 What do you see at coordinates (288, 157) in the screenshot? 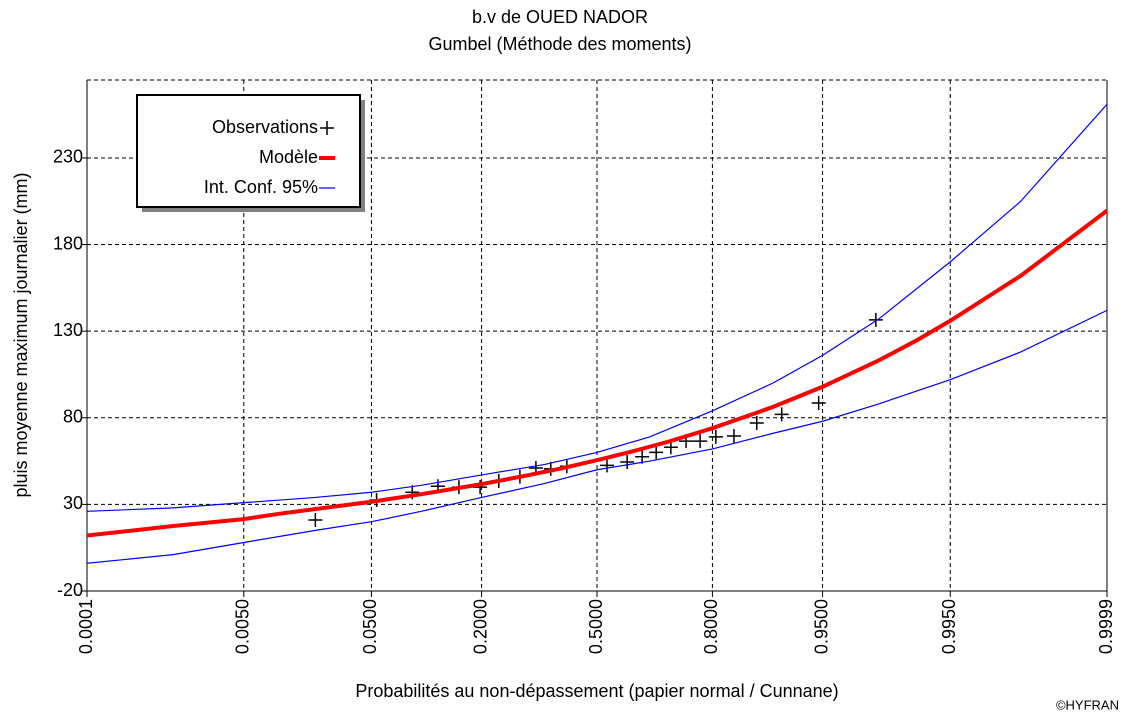
I see `legend-label: Modèle` at bounding box center [288, 157].